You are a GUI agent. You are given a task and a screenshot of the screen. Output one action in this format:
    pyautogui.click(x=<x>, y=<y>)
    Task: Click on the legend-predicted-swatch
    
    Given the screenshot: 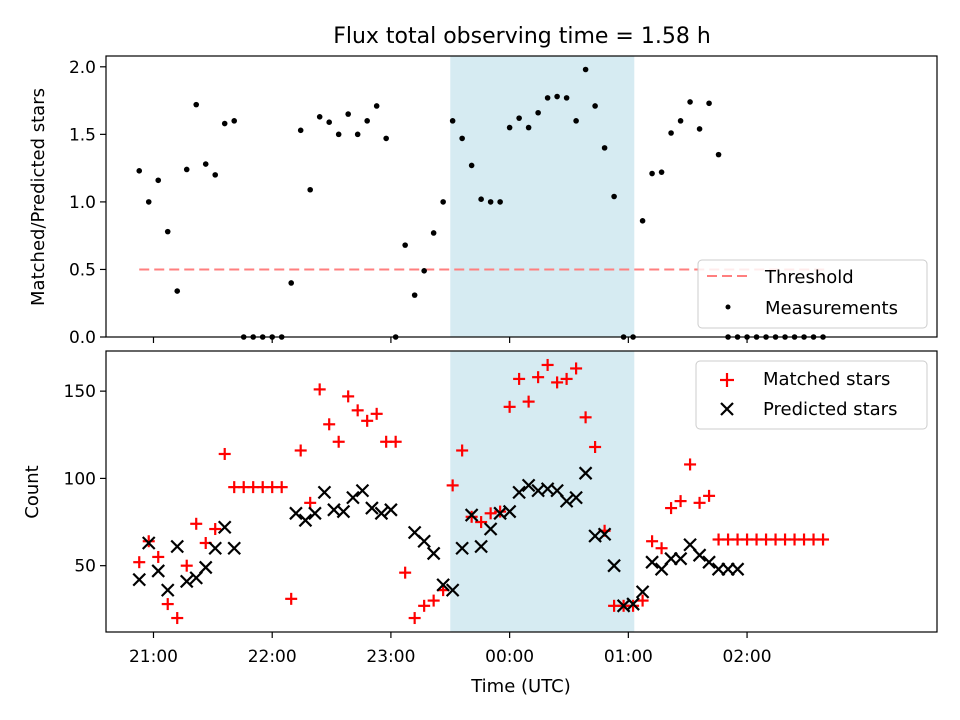 What is the action you would take?
    pyautogui.click(x=727, y=409)
    